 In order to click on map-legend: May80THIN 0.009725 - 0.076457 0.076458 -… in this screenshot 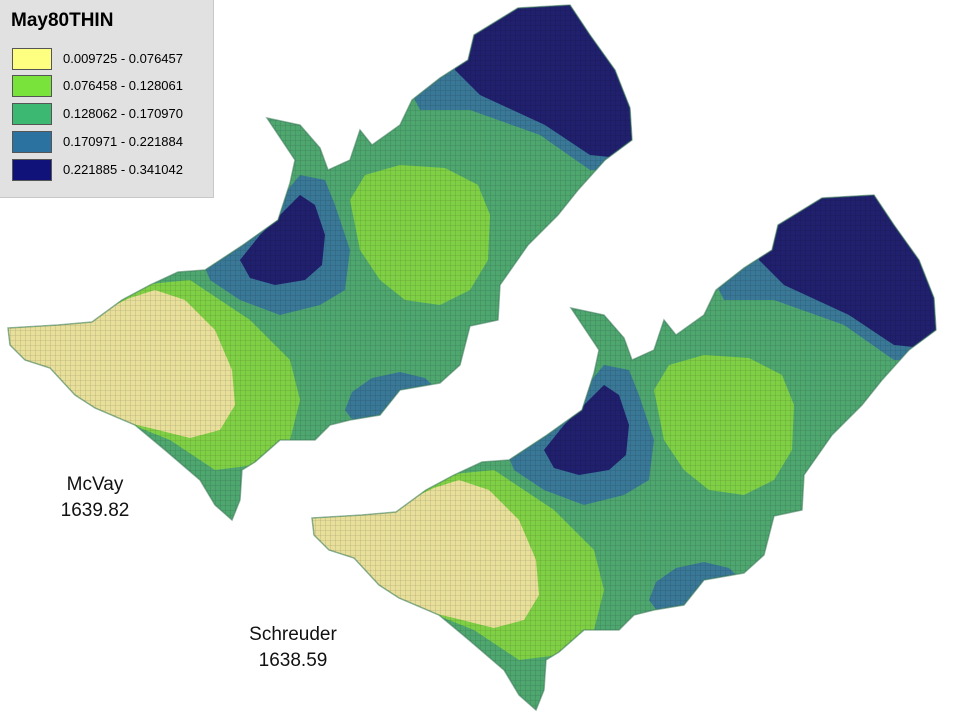, I will do `click(107, 99)`.